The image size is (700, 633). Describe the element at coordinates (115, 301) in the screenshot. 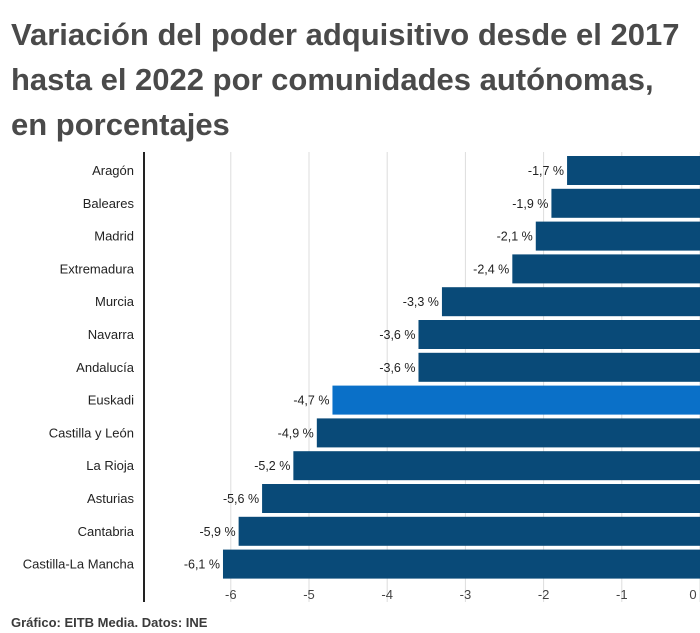

I see `category-label: Murcia` at that location.